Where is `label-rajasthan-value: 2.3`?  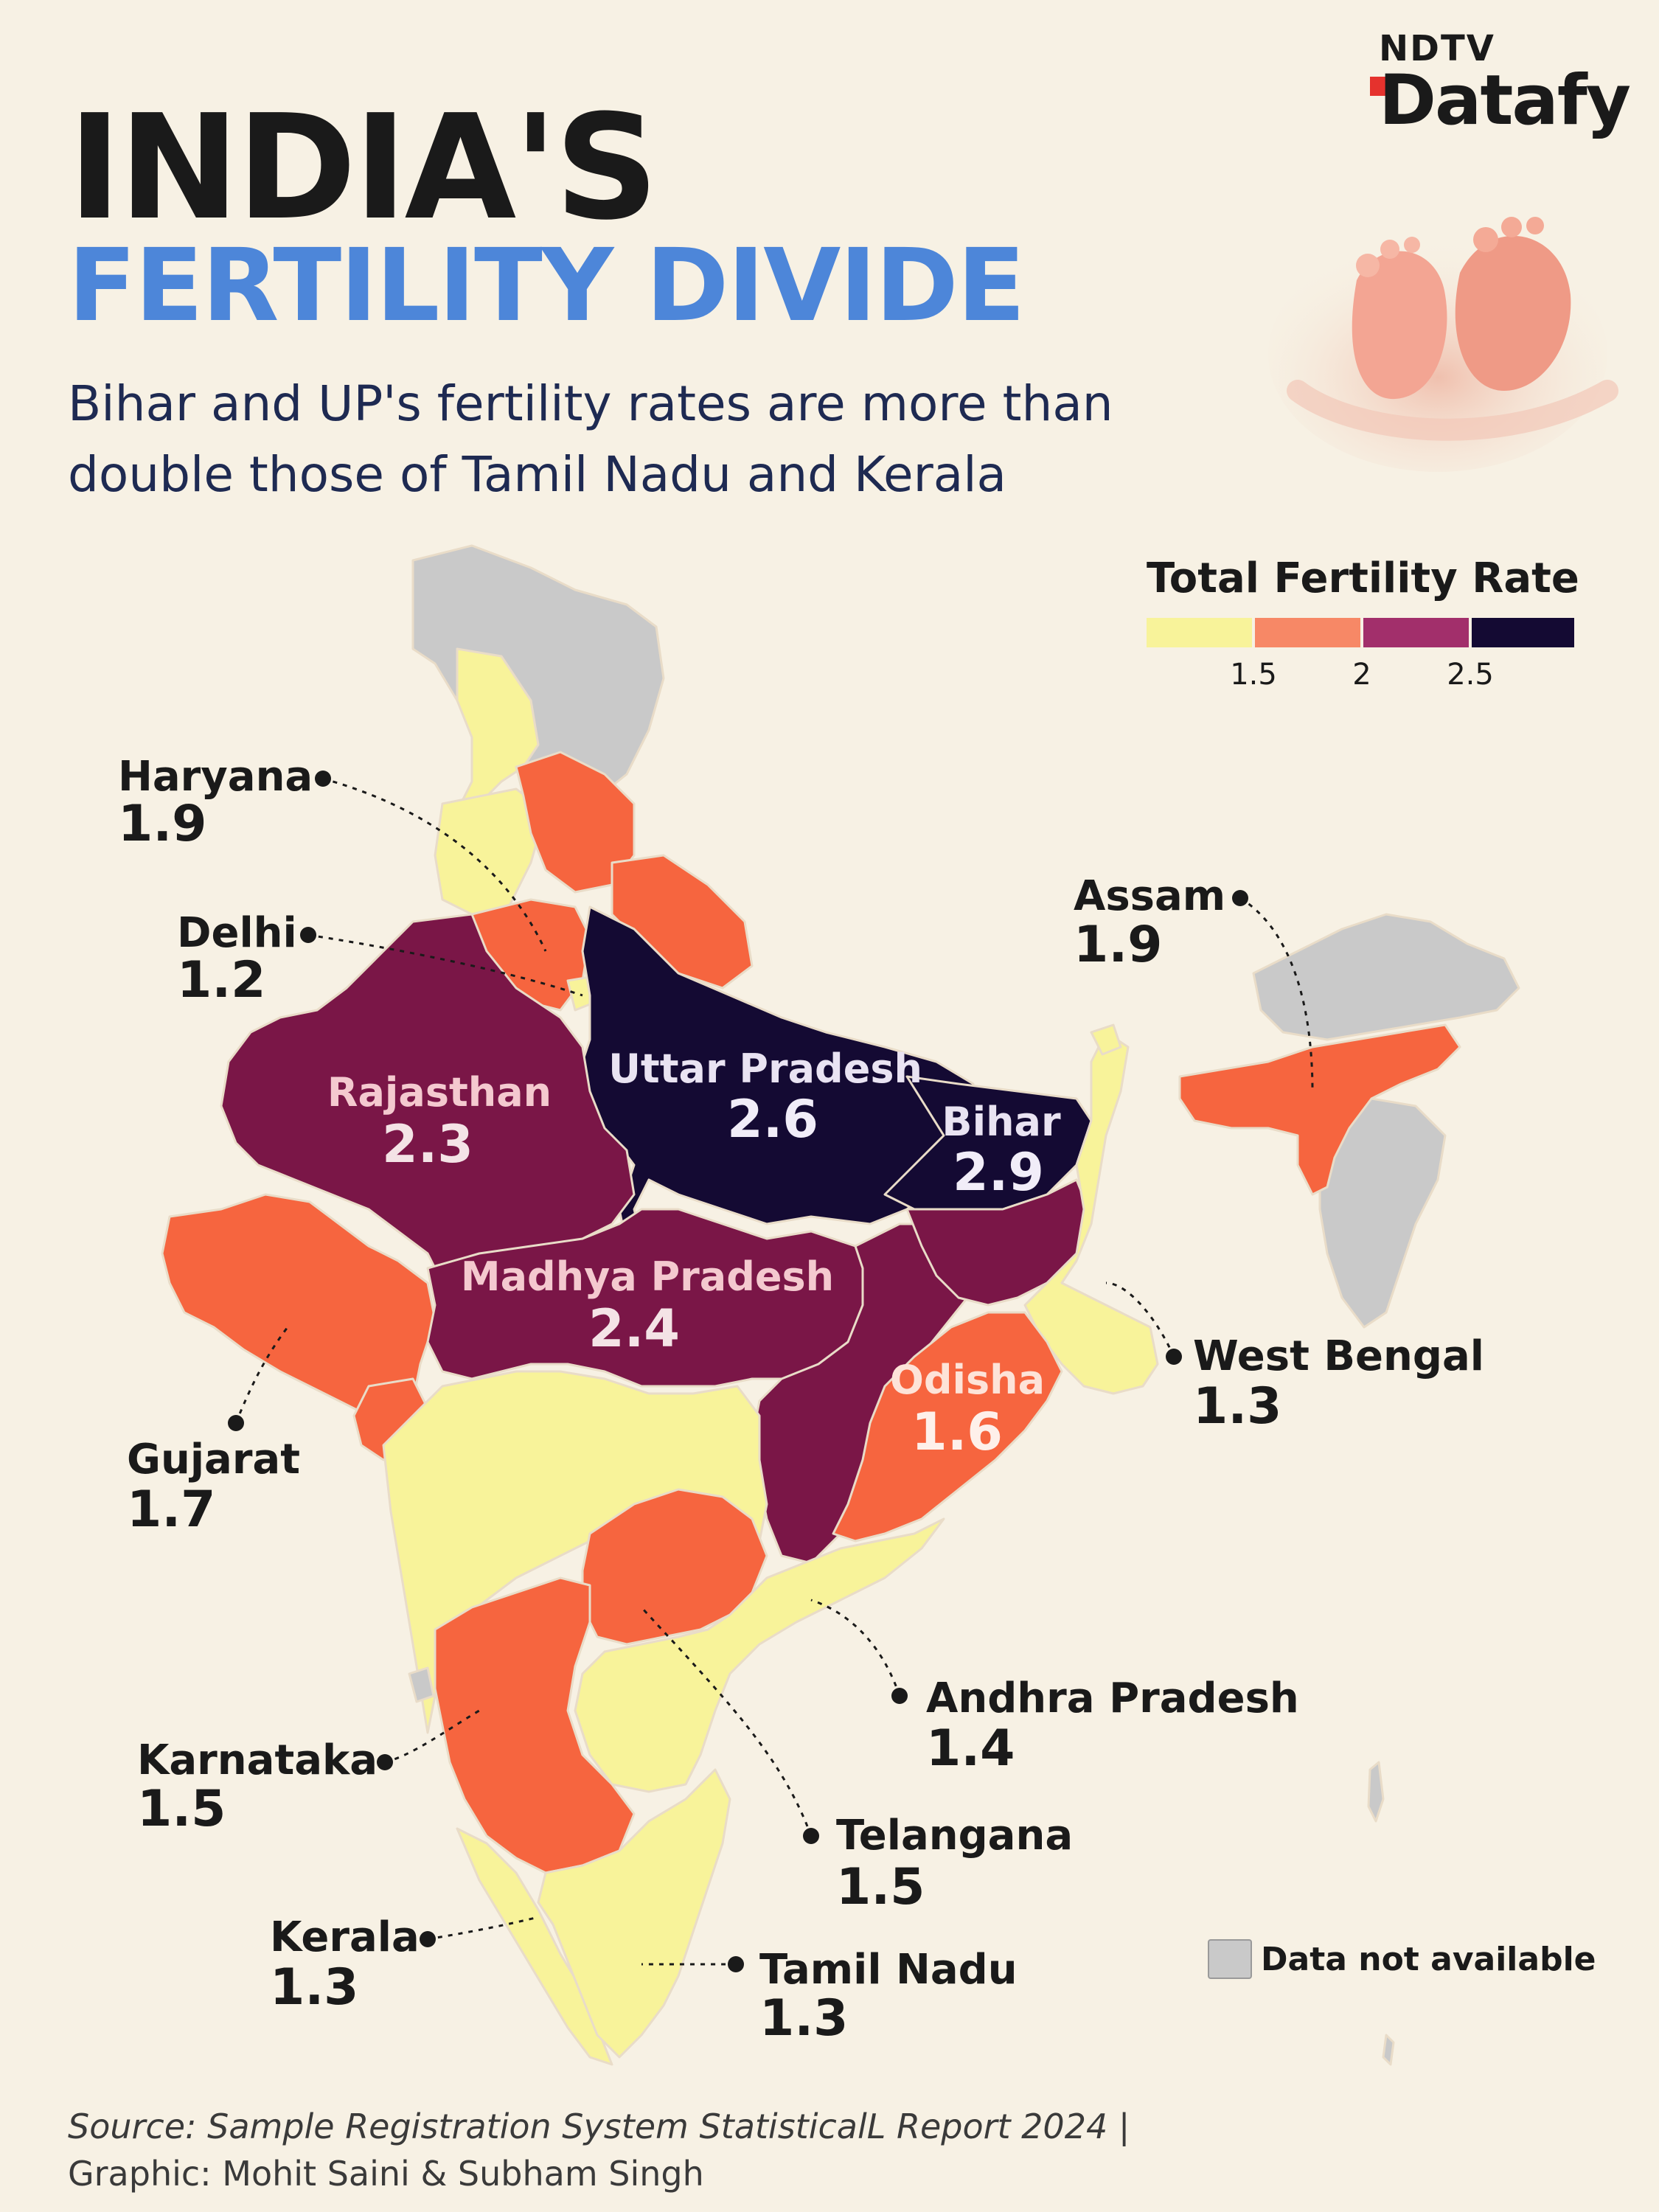
label-rajasthan-value: 2.3 is located at coordinates (427, 1144).